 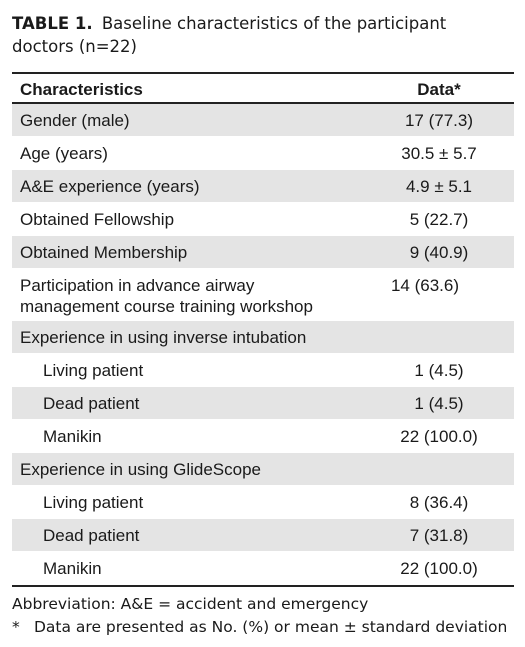 I want to click on row-label: Obtained Fellowship, so click(x=97, y=219).